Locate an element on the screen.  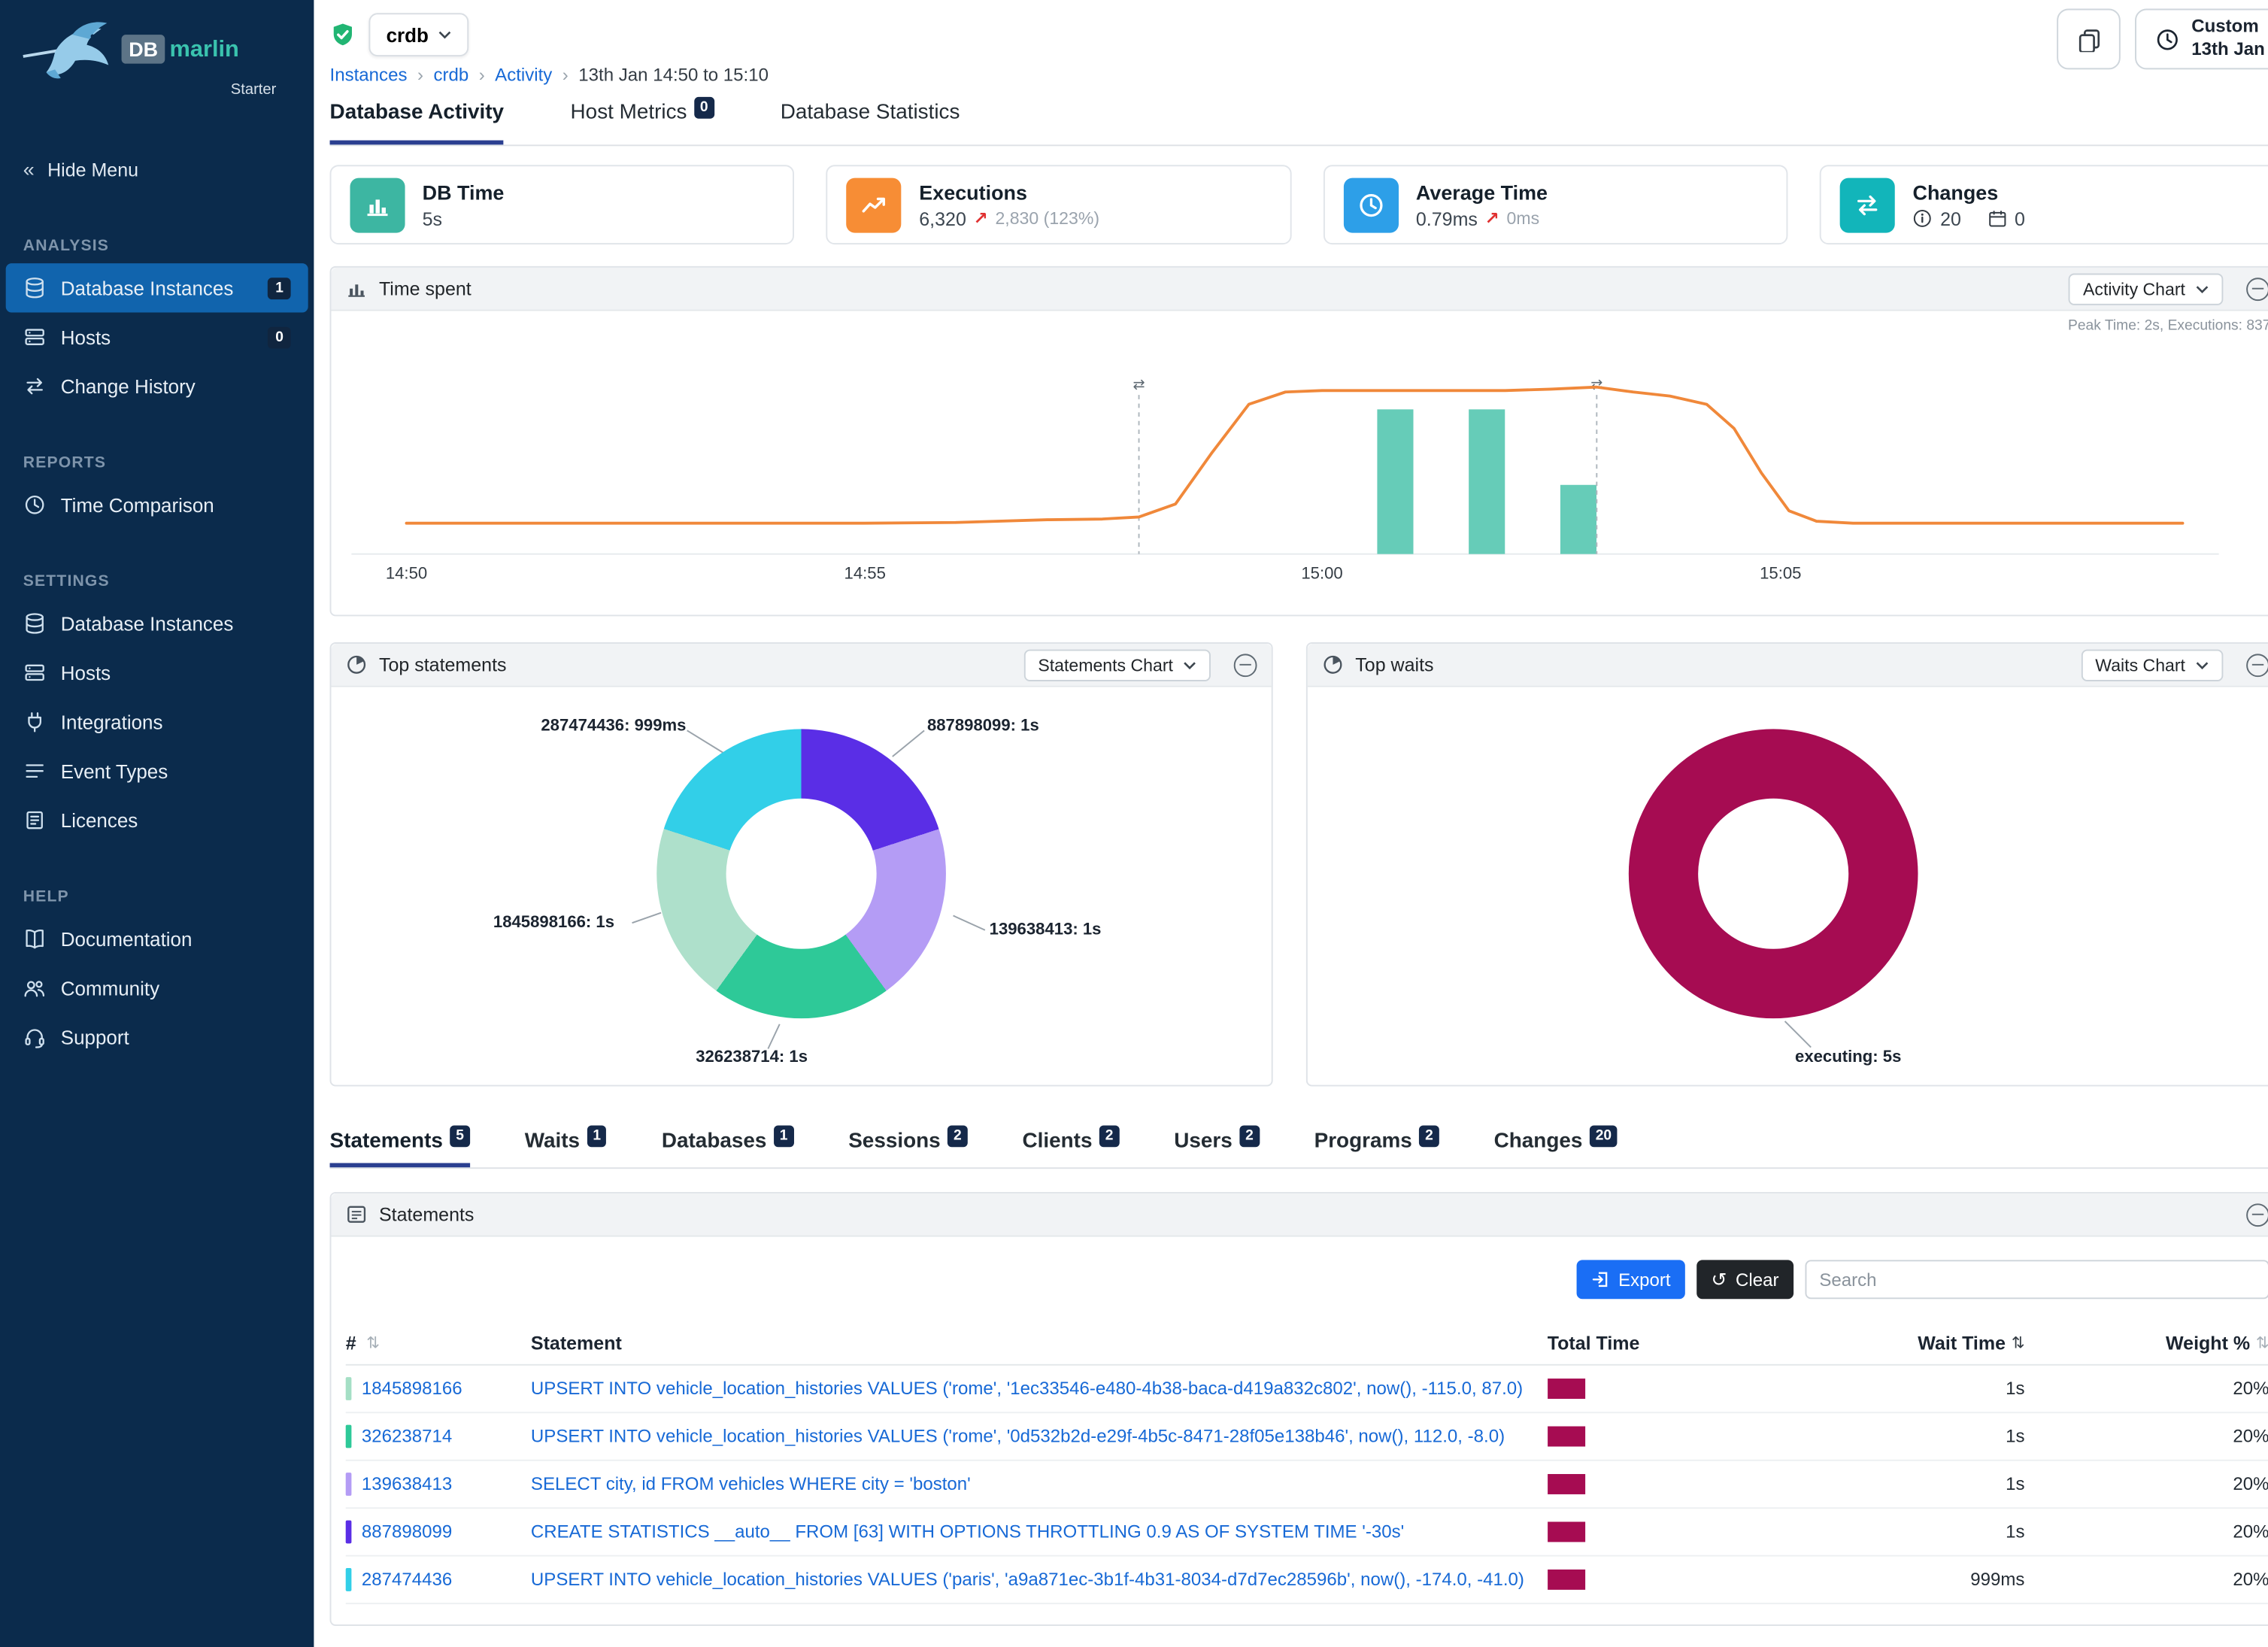
donut-label: 887898099: 1s is located at coordinates (982, 726).